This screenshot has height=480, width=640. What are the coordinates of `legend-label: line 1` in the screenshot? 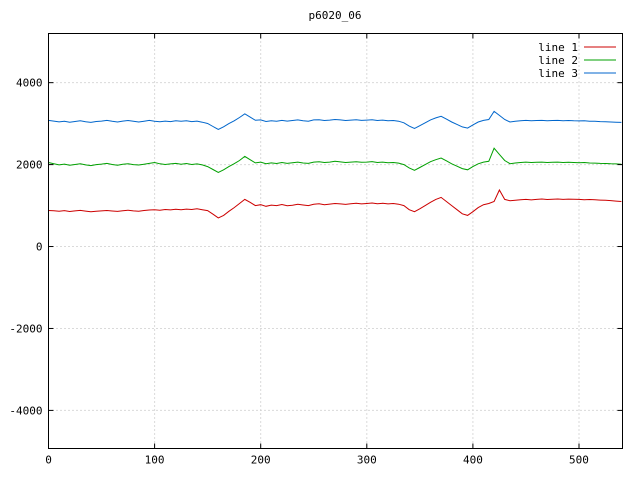 It's located at (558, 47).